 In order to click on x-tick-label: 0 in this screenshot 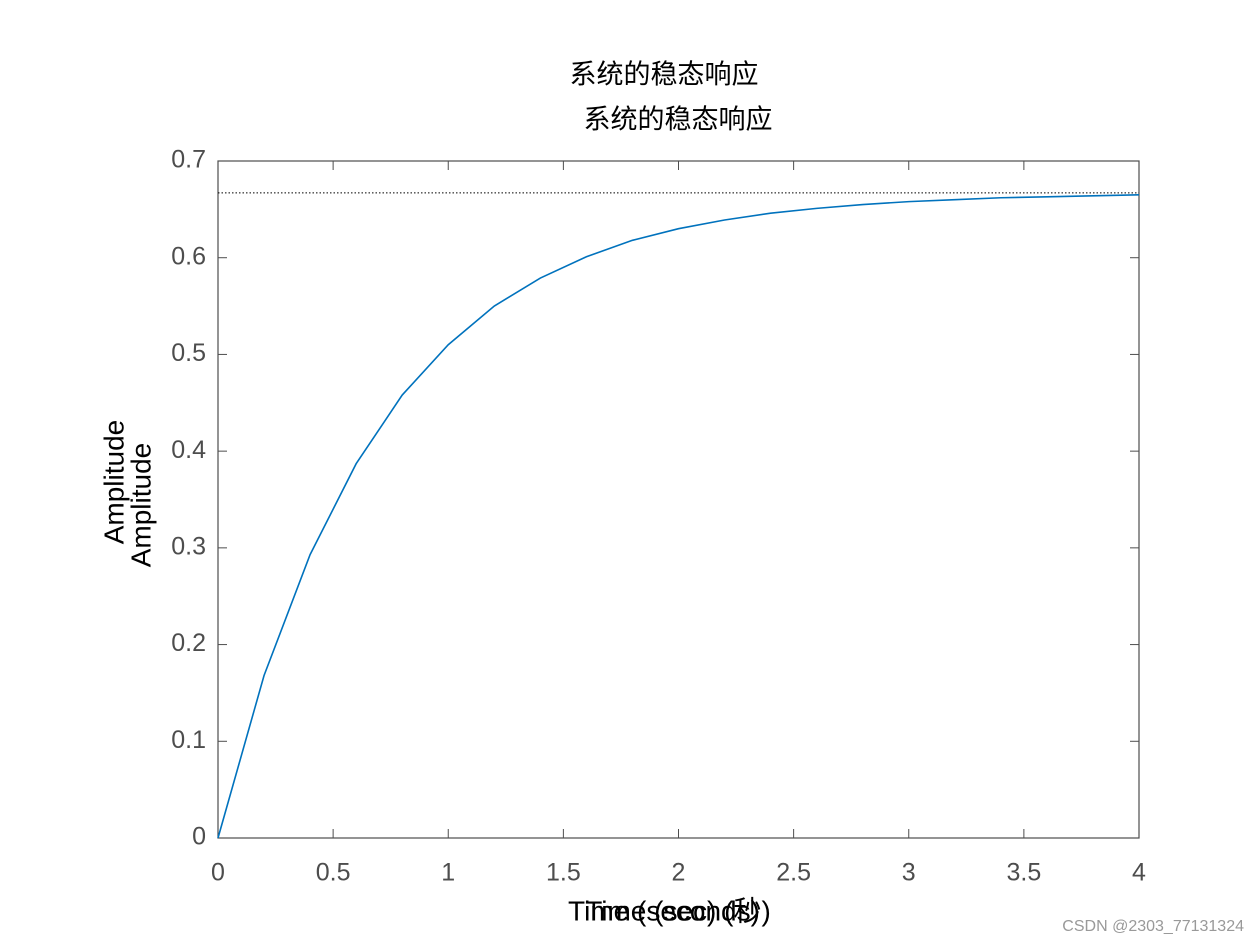, I will do `click(218, 873)`.